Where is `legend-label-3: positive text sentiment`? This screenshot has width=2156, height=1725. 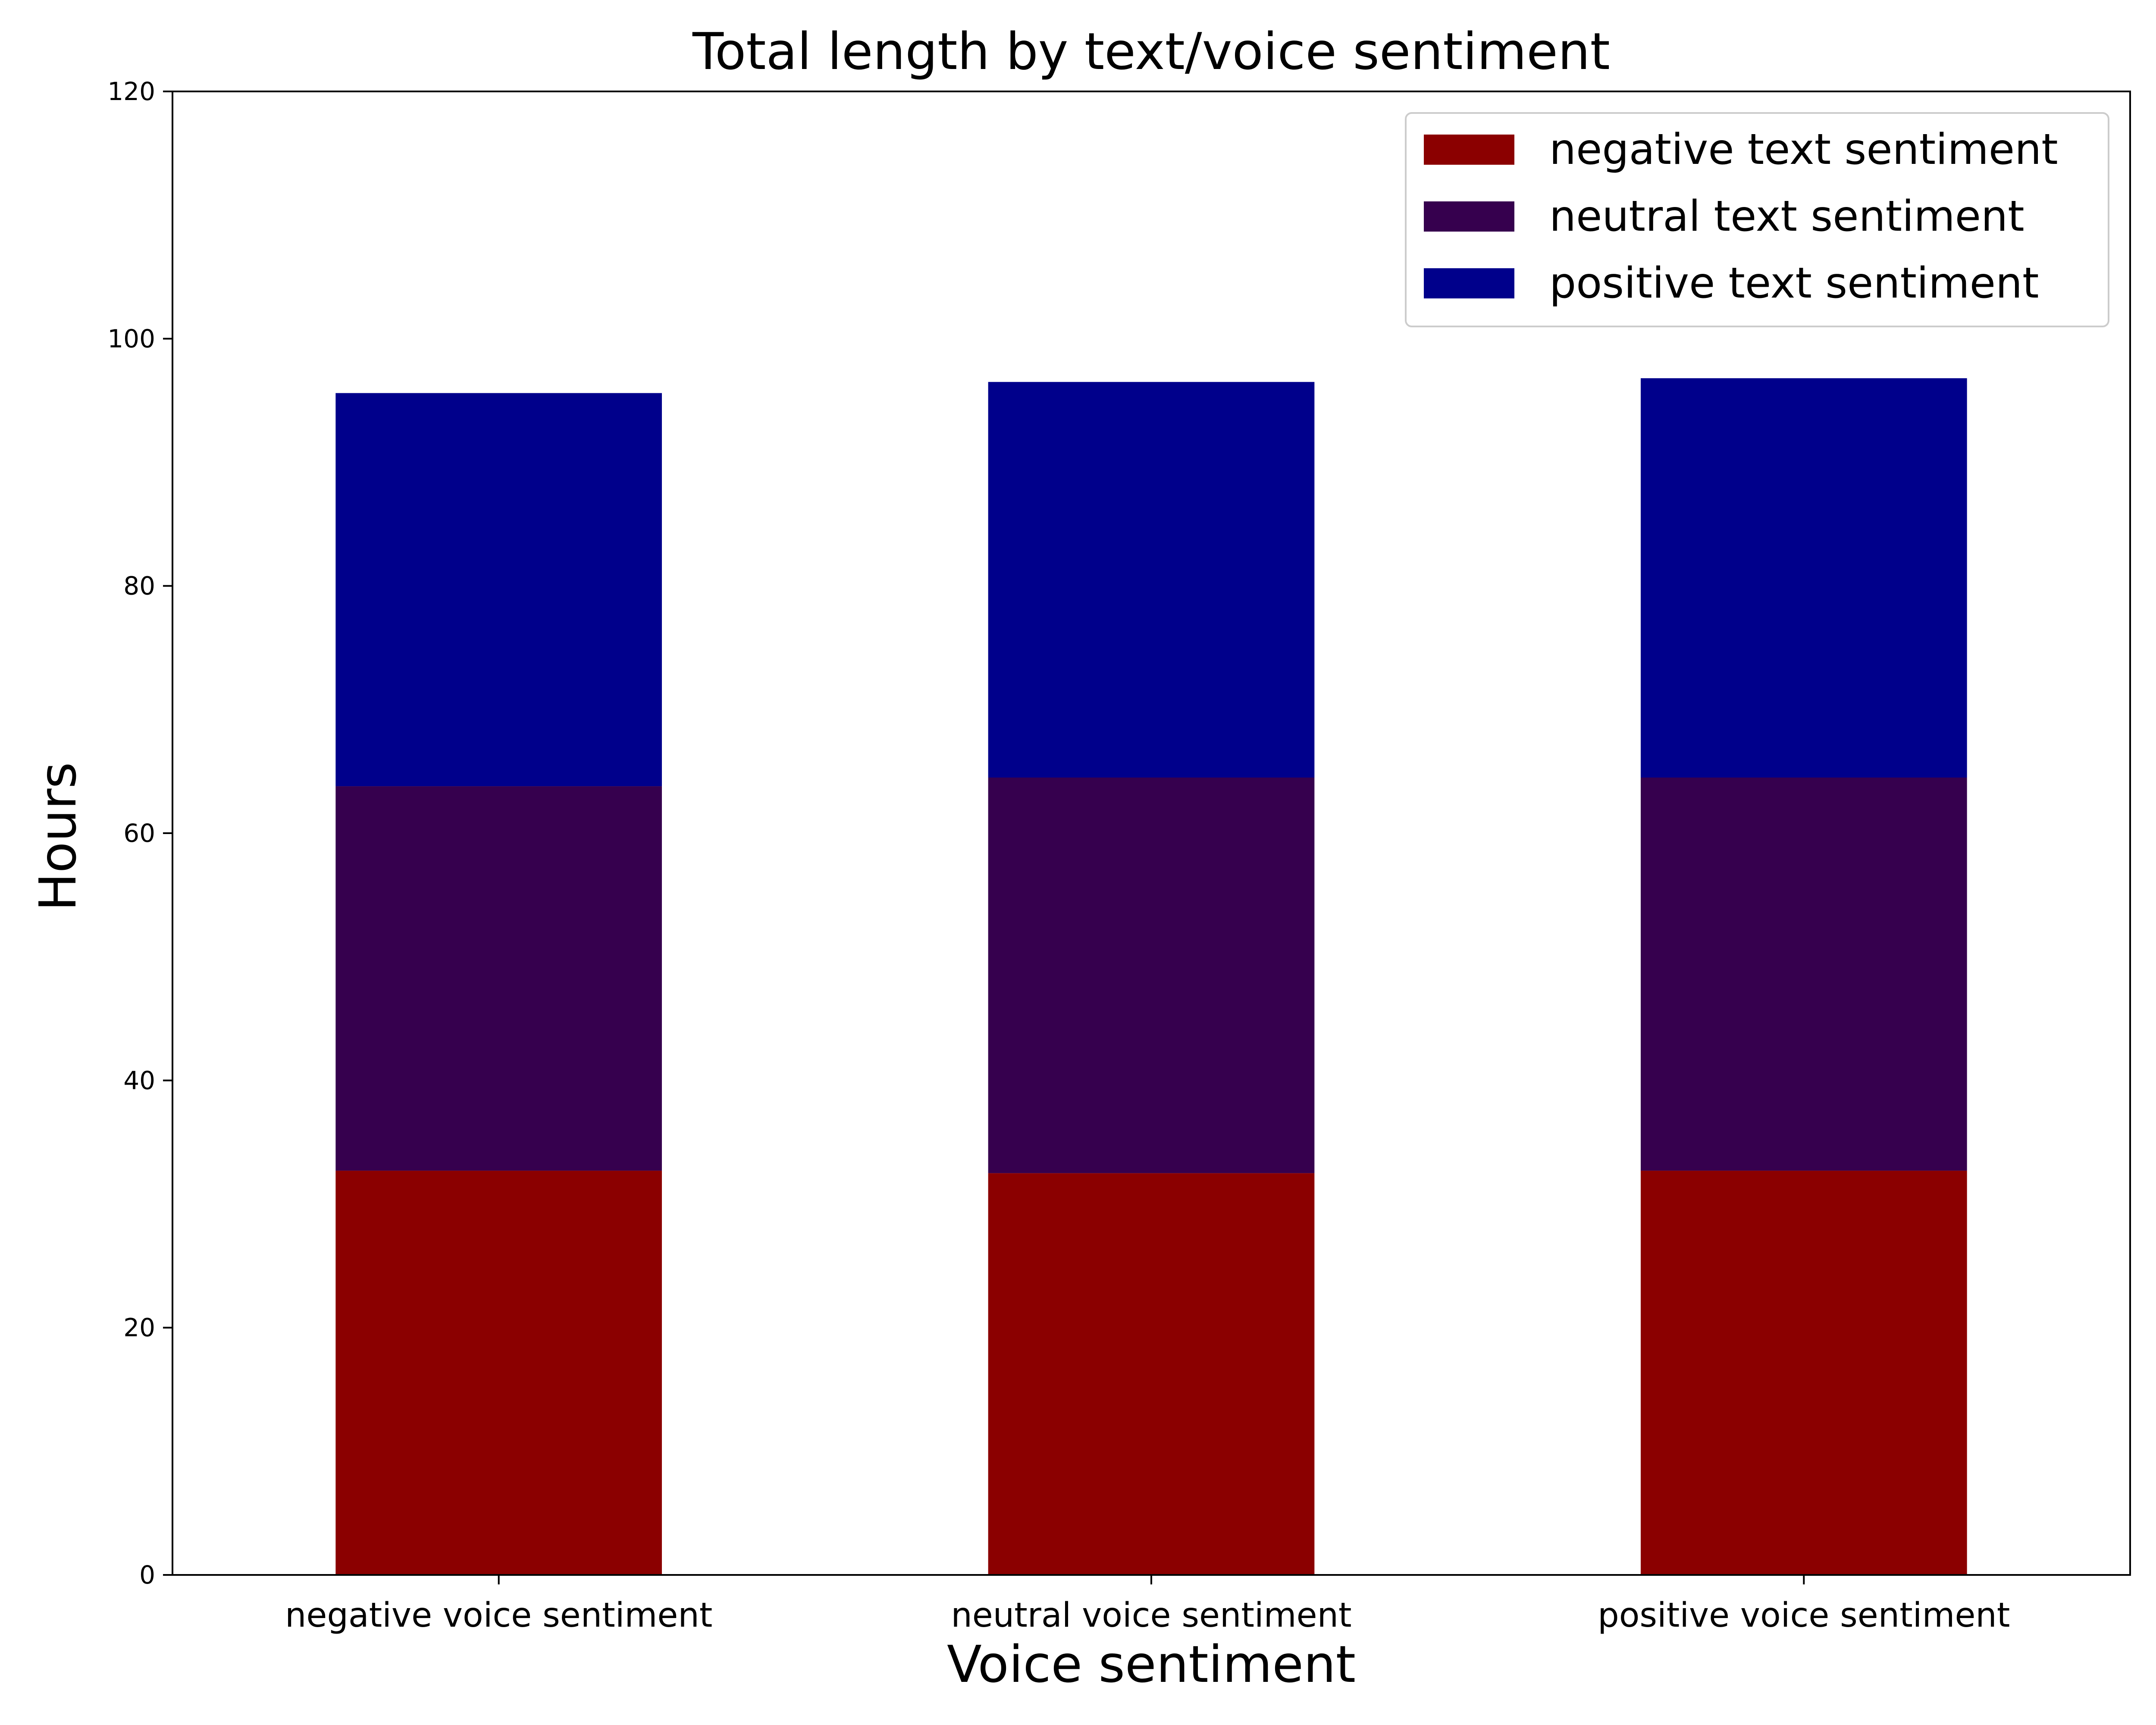
legend-label-3: positive text sentiment is located at coordinates (1794, 284).